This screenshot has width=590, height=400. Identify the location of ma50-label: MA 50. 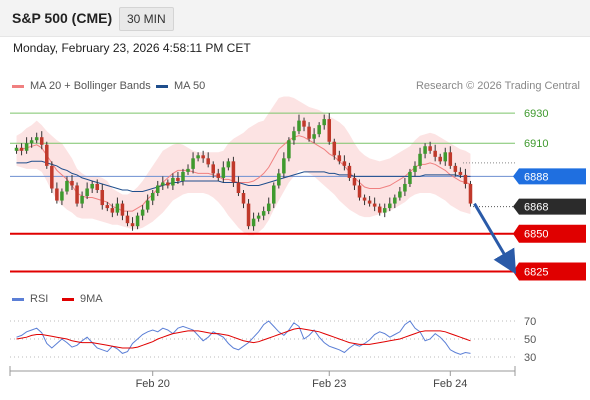
(190, 86).